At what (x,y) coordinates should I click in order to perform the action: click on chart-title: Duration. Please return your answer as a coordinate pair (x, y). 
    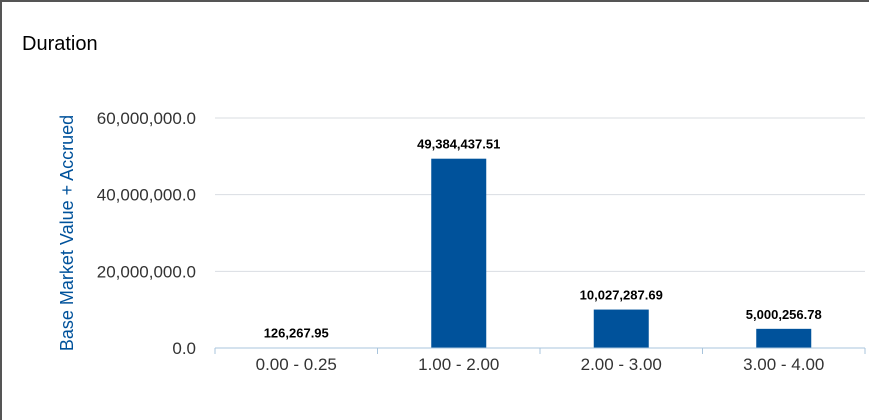
    Looking at the image, I should click on (60, 44).